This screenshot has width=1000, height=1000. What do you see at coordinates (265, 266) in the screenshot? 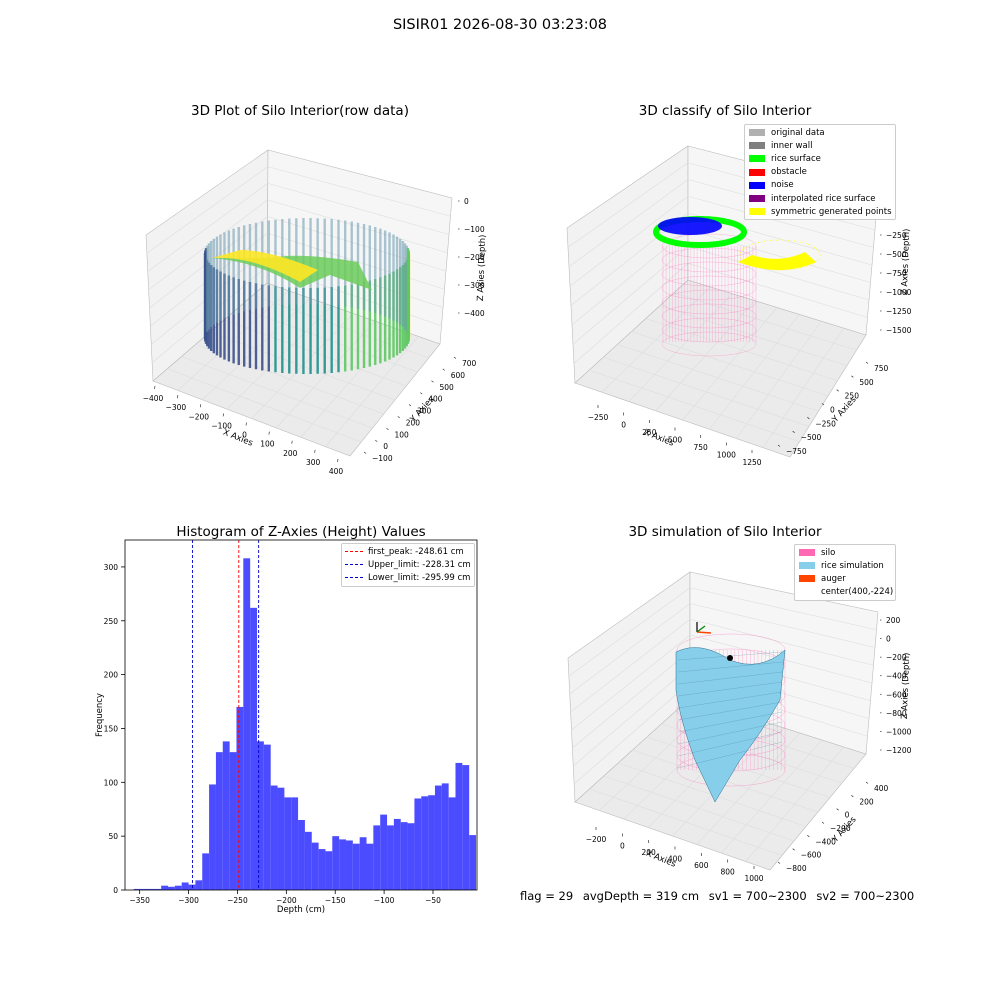
I see `raw-peak-patch` at bounding box center [265, 266].